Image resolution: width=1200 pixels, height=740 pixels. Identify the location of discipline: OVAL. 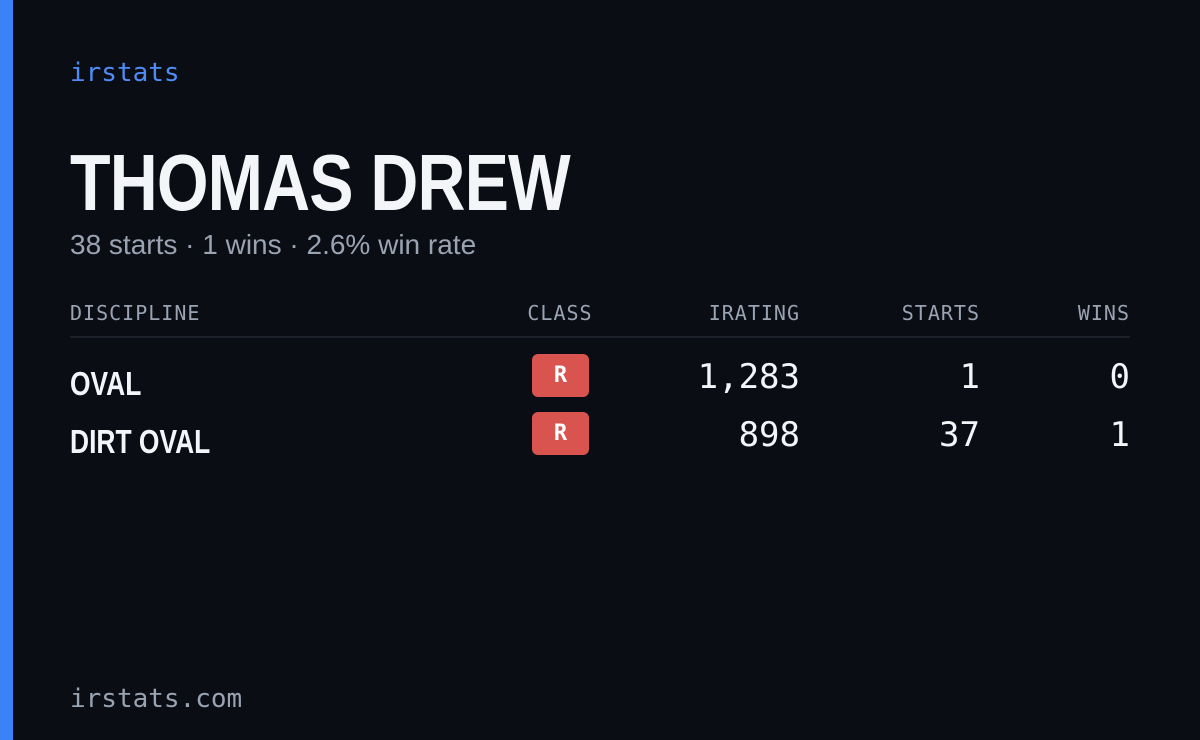
(106, 383).